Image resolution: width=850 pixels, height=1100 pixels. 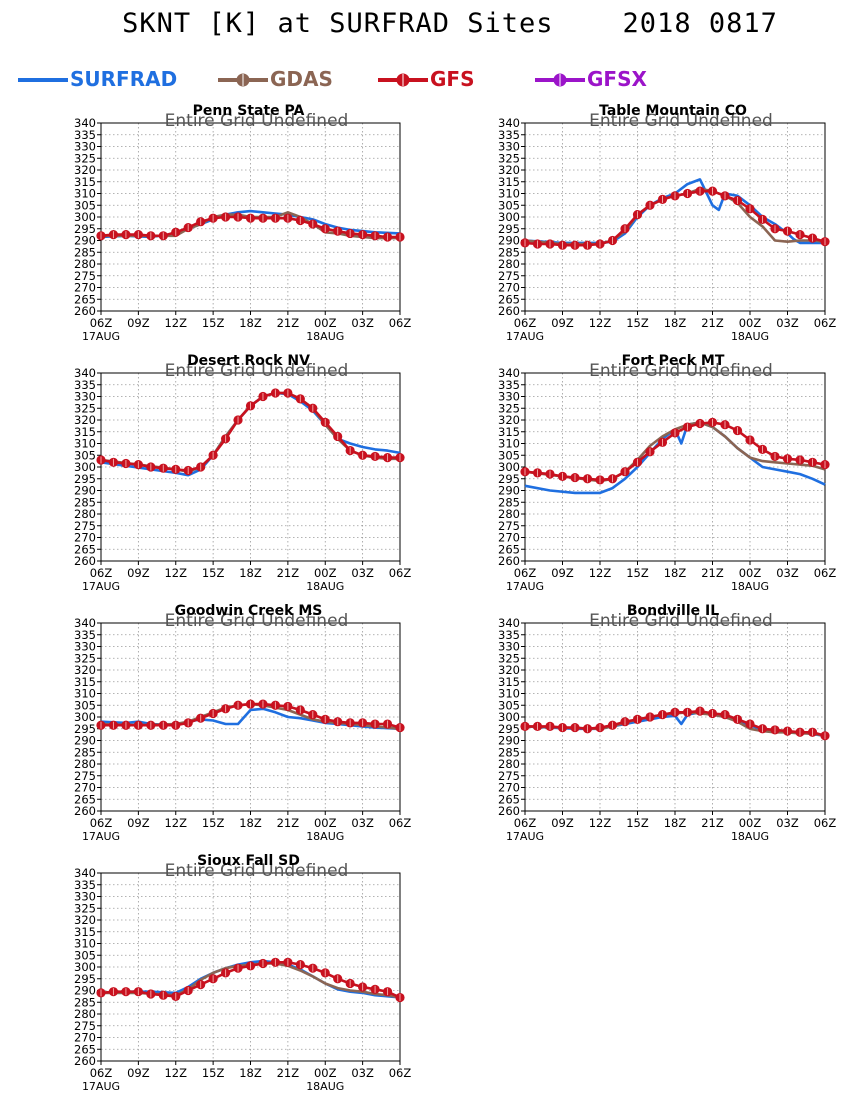 I want to click on panel-title: Goodwin Creek MS, so click(x=249, y=611).